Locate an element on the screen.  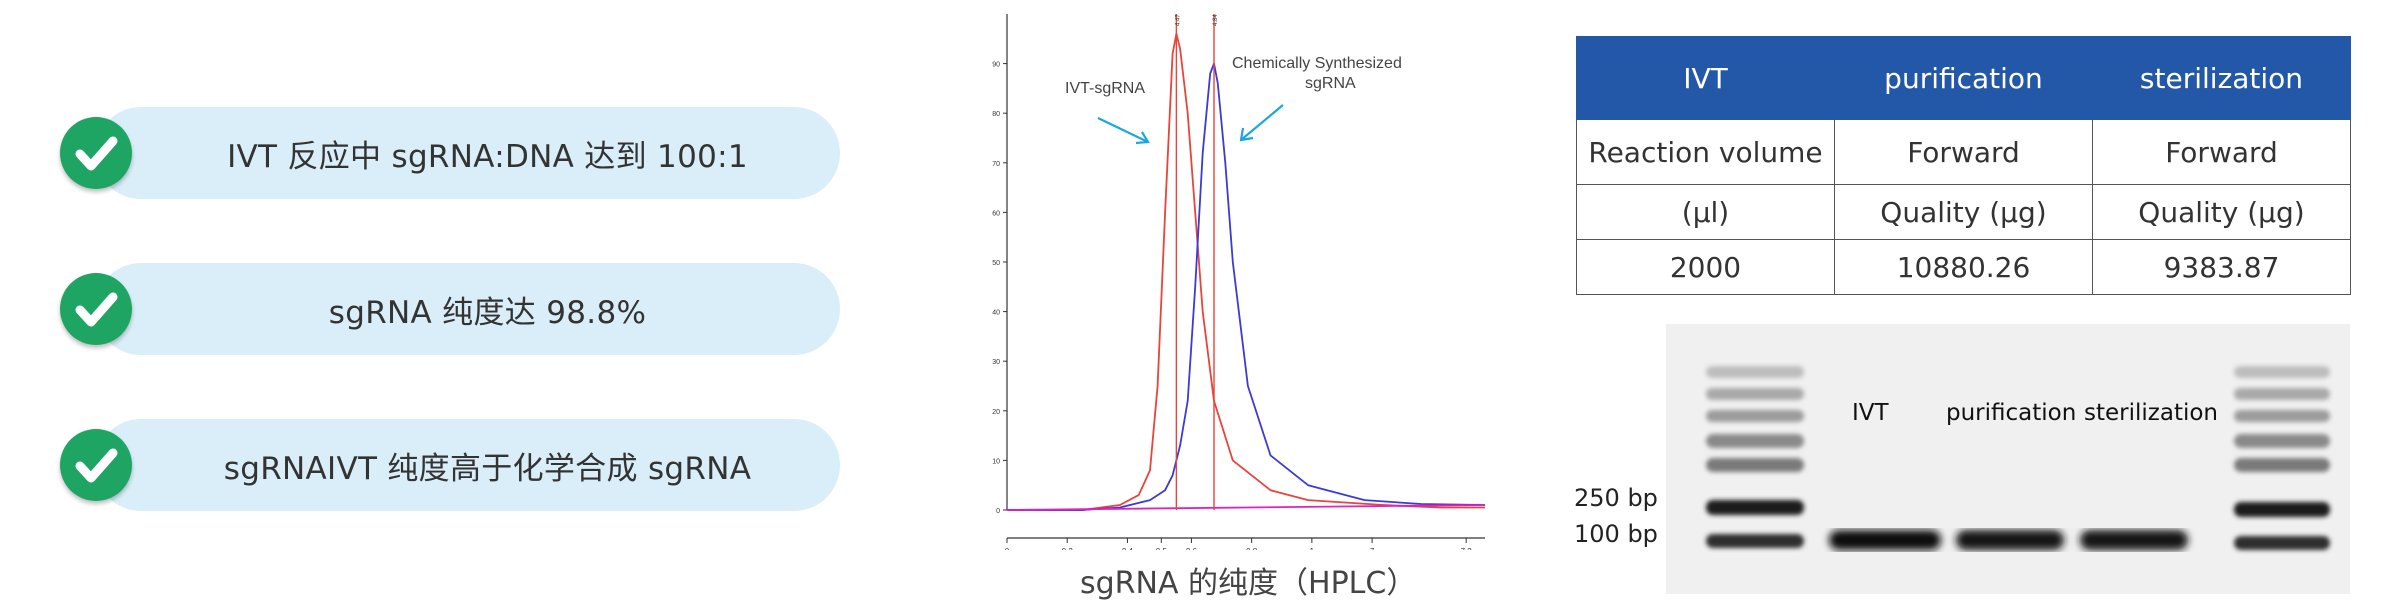
x-tick-label: 0.5 is located at coordinates (1162, 548).